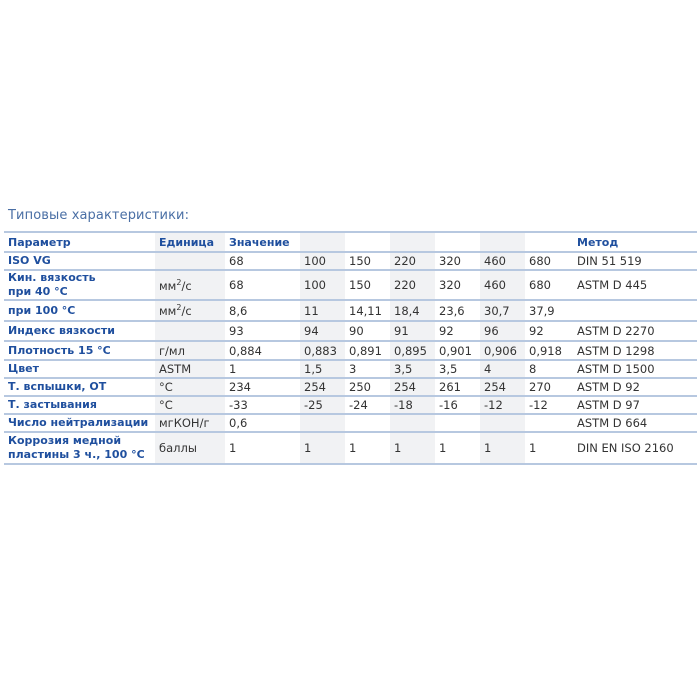 The image size is (700, 700). What do you see at coordinates (457, 387) in the screenshot?
I see `value-cell: 261` at bounding box center [457, 387].